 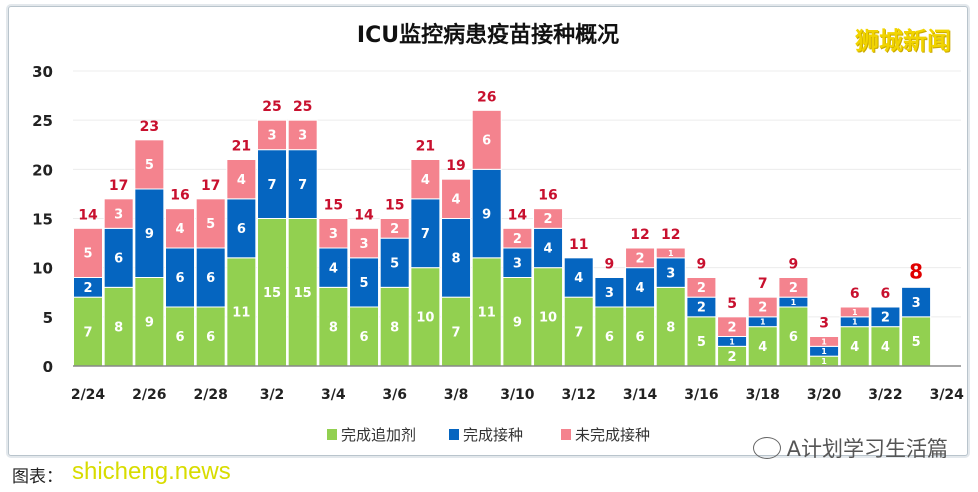 What do you see at coordinates (824, 324) in the screenshot?
I see `total-label: 3` at bounding box center [824, 324].